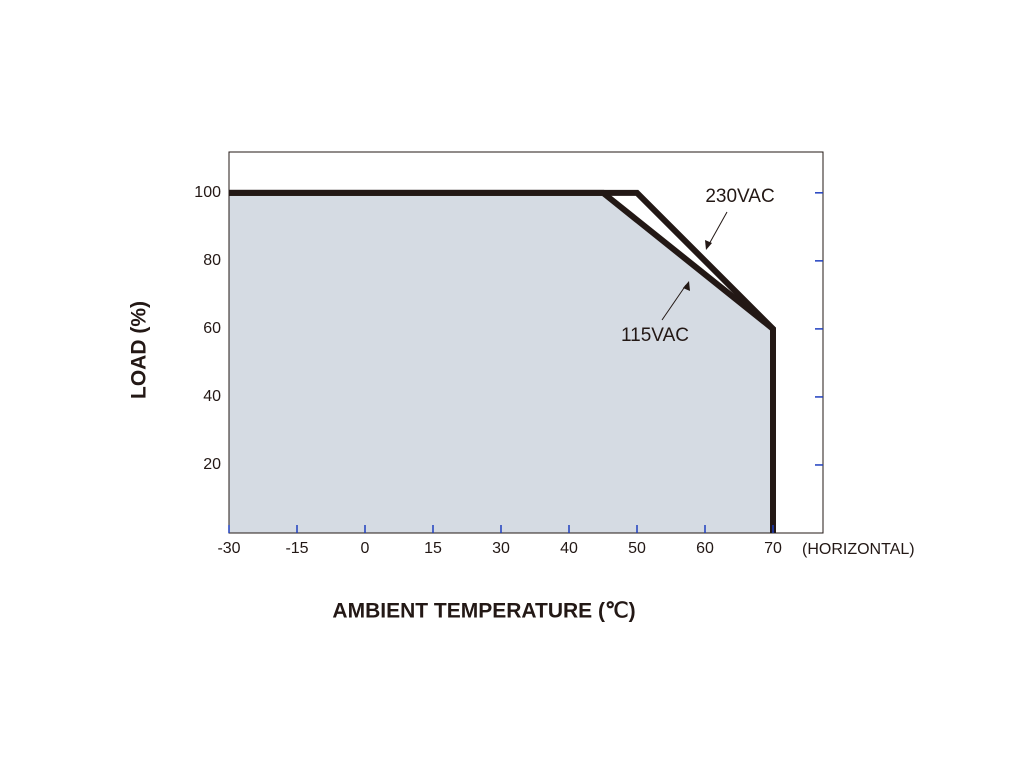 The image size is (1024, 768). Describe the element at coordinates (207, 192) in the screenshot. I see `y-tick-label: 100` at that location.